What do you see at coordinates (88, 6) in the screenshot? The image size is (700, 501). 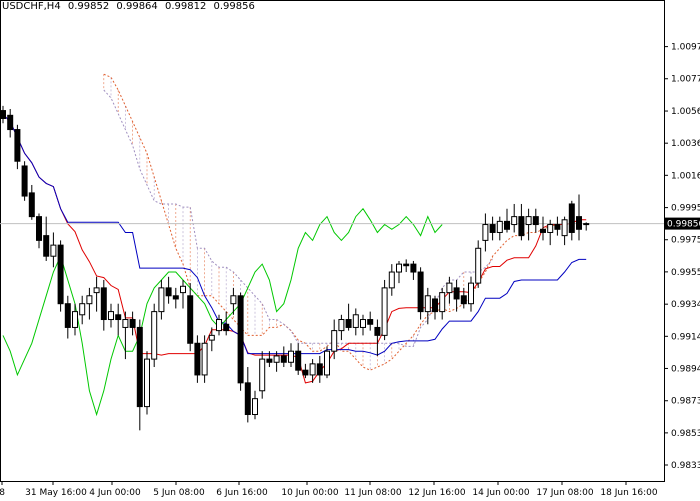 I see `open-value: 0.99852` at bounding box center [88, 6].